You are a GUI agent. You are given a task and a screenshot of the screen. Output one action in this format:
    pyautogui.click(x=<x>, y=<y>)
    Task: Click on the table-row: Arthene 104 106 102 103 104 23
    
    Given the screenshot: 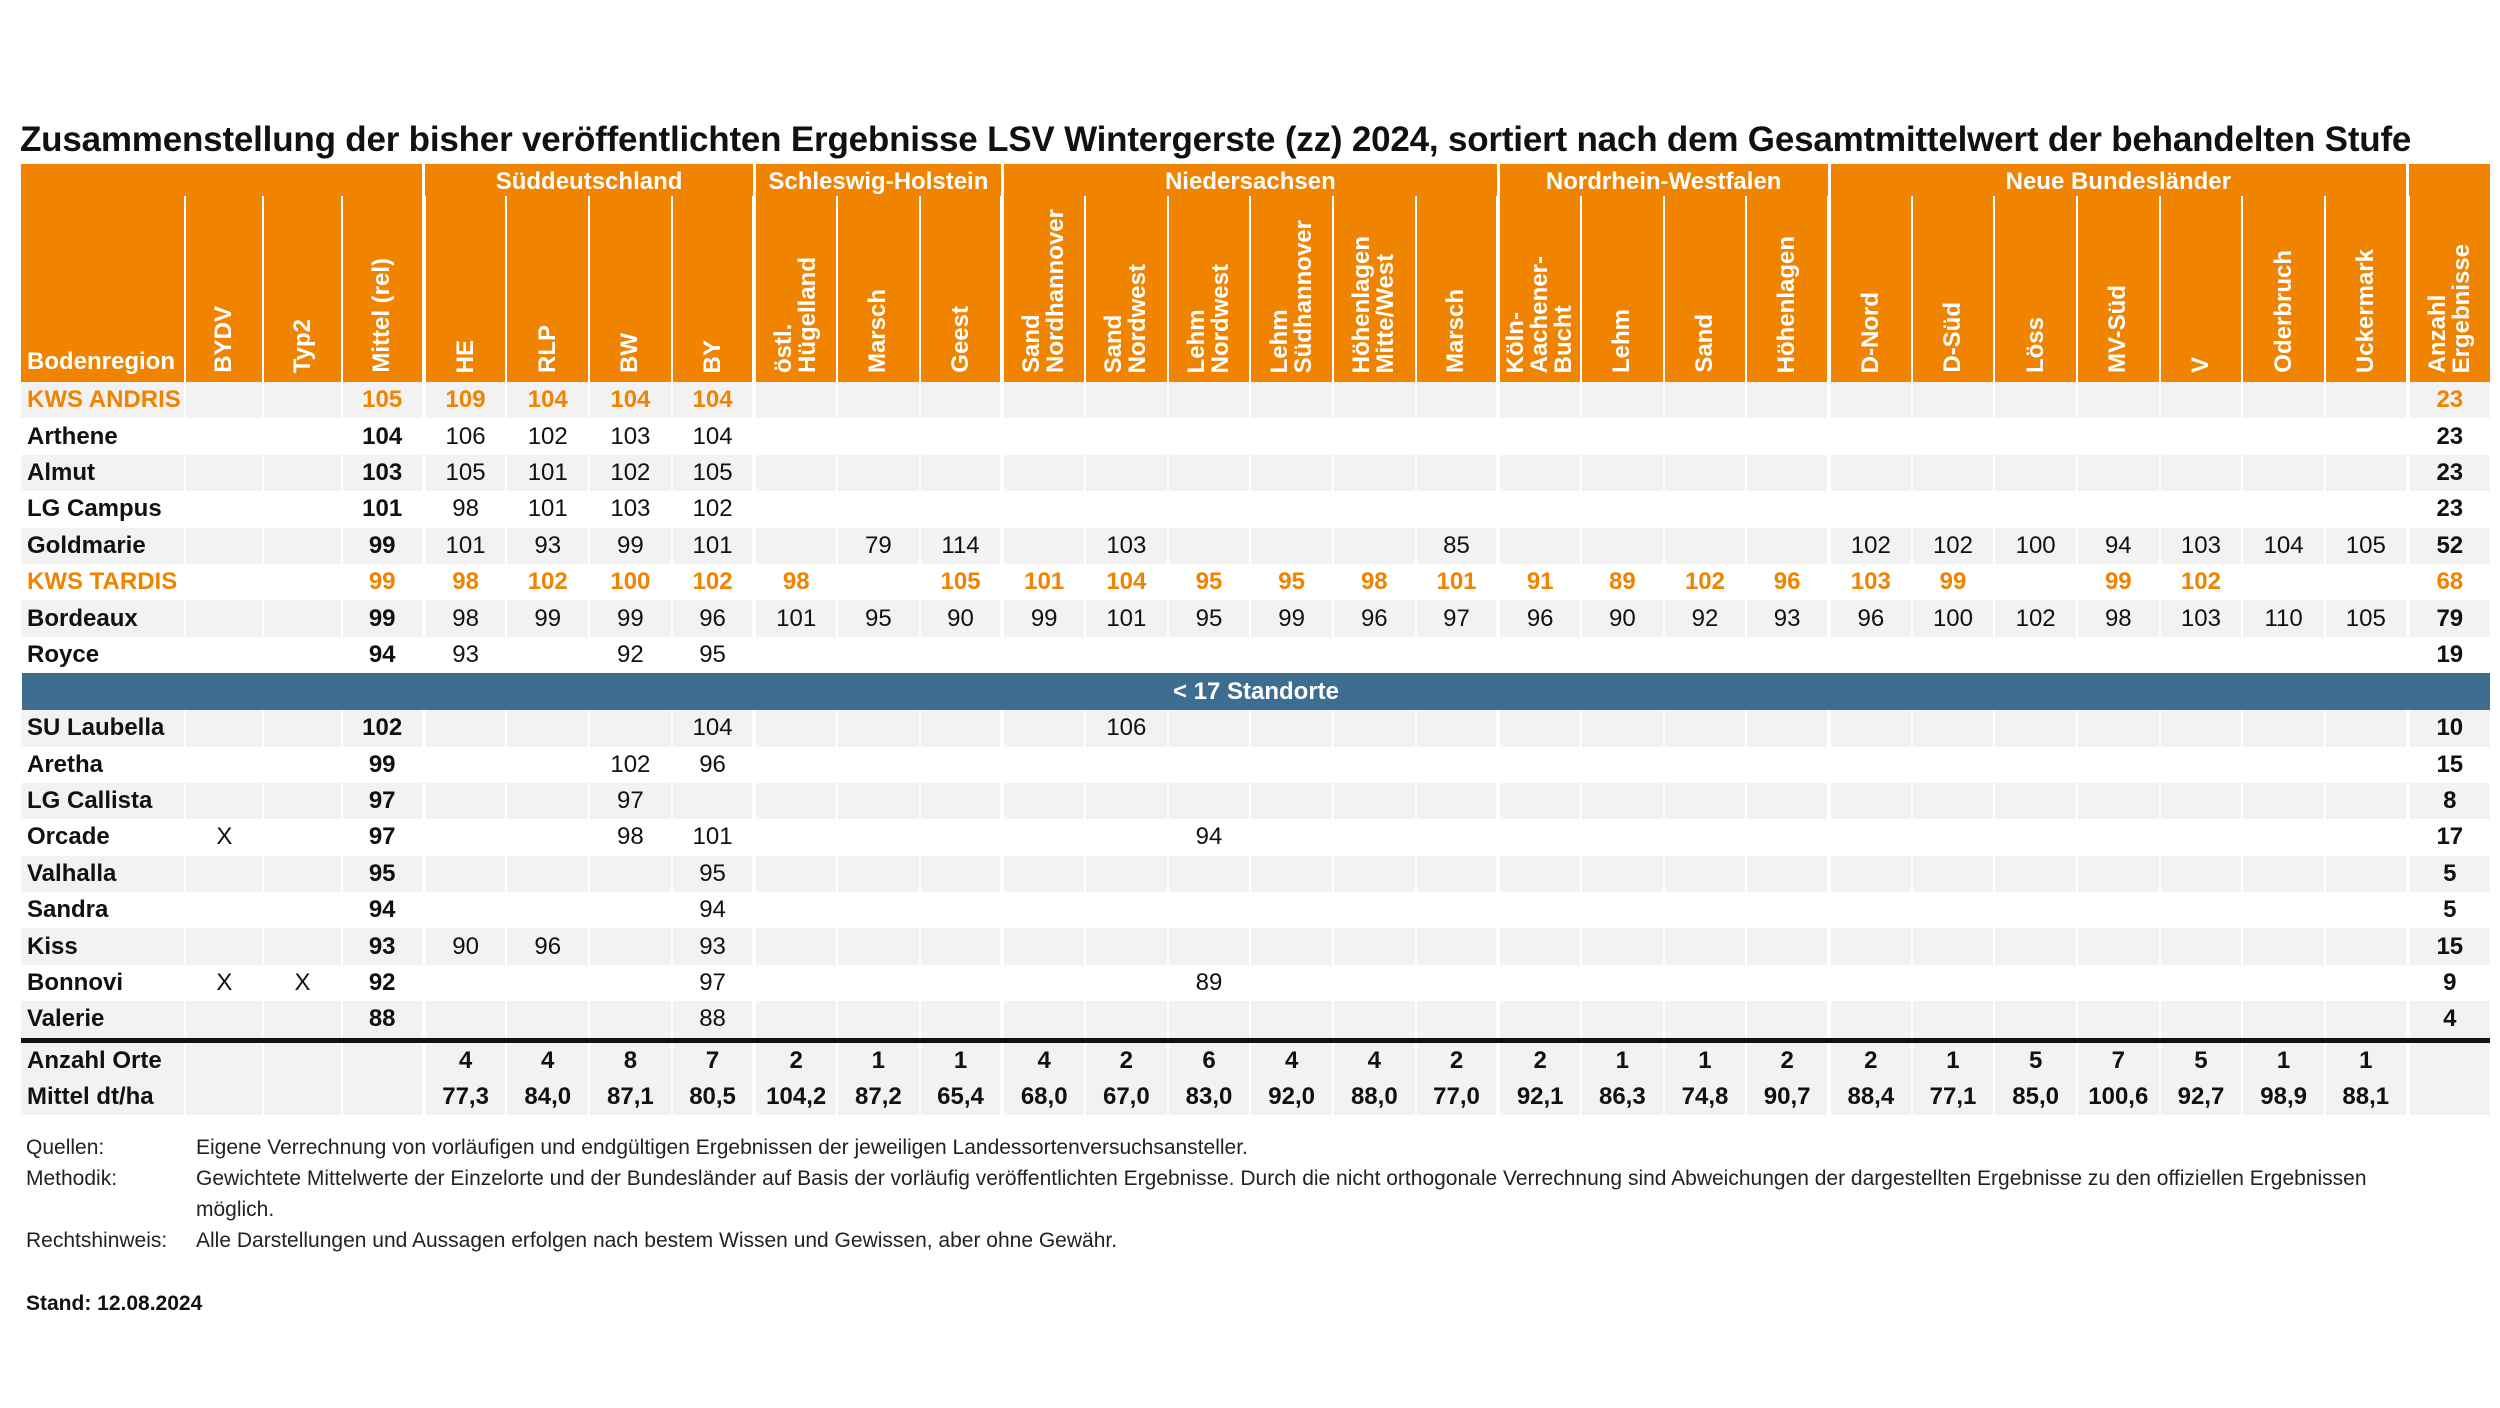 What is the action you would take?
    pyautogui.click(x=1255, y=436)
    